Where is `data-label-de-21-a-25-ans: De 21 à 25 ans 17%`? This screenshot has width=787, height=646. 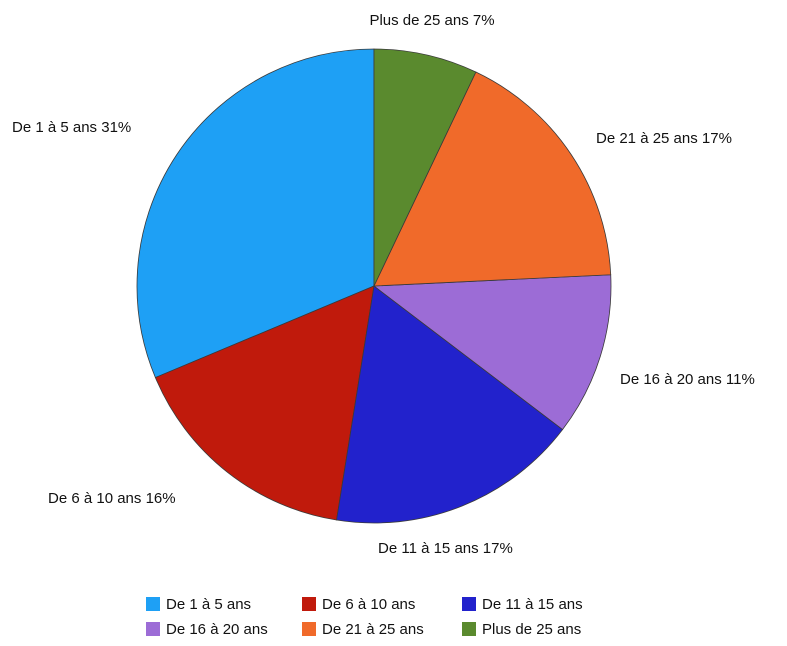
data-label-de-21-a-25-ans: De 21 à 25 ans 17% is located at coordinates (664, 138).